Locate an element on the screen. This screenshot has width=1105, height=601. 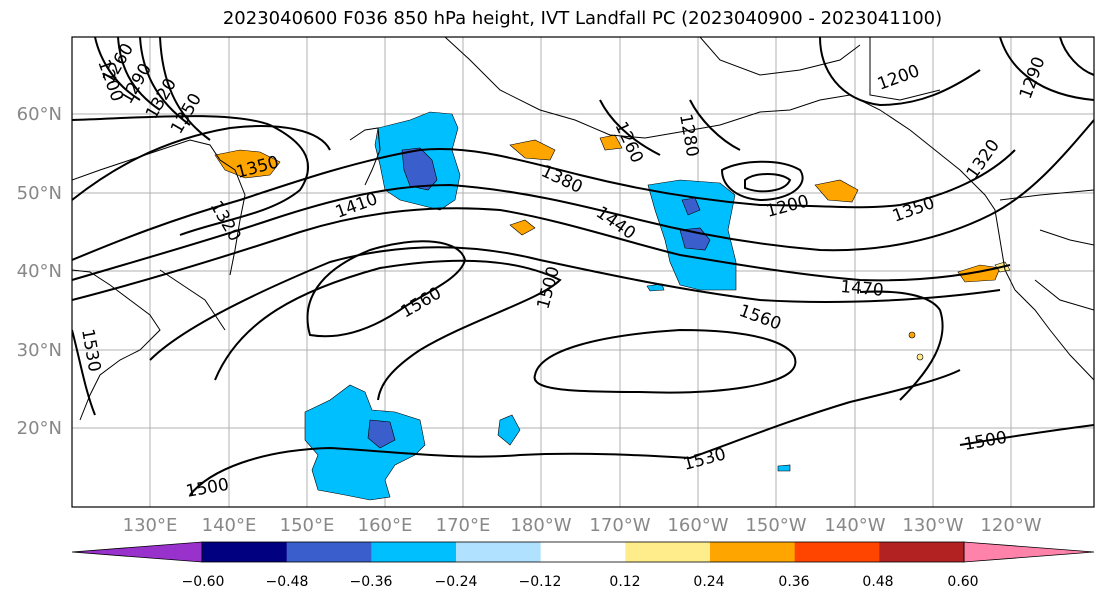
colorbar-tick-label: 0.36 is located at coordinates (793, 582).